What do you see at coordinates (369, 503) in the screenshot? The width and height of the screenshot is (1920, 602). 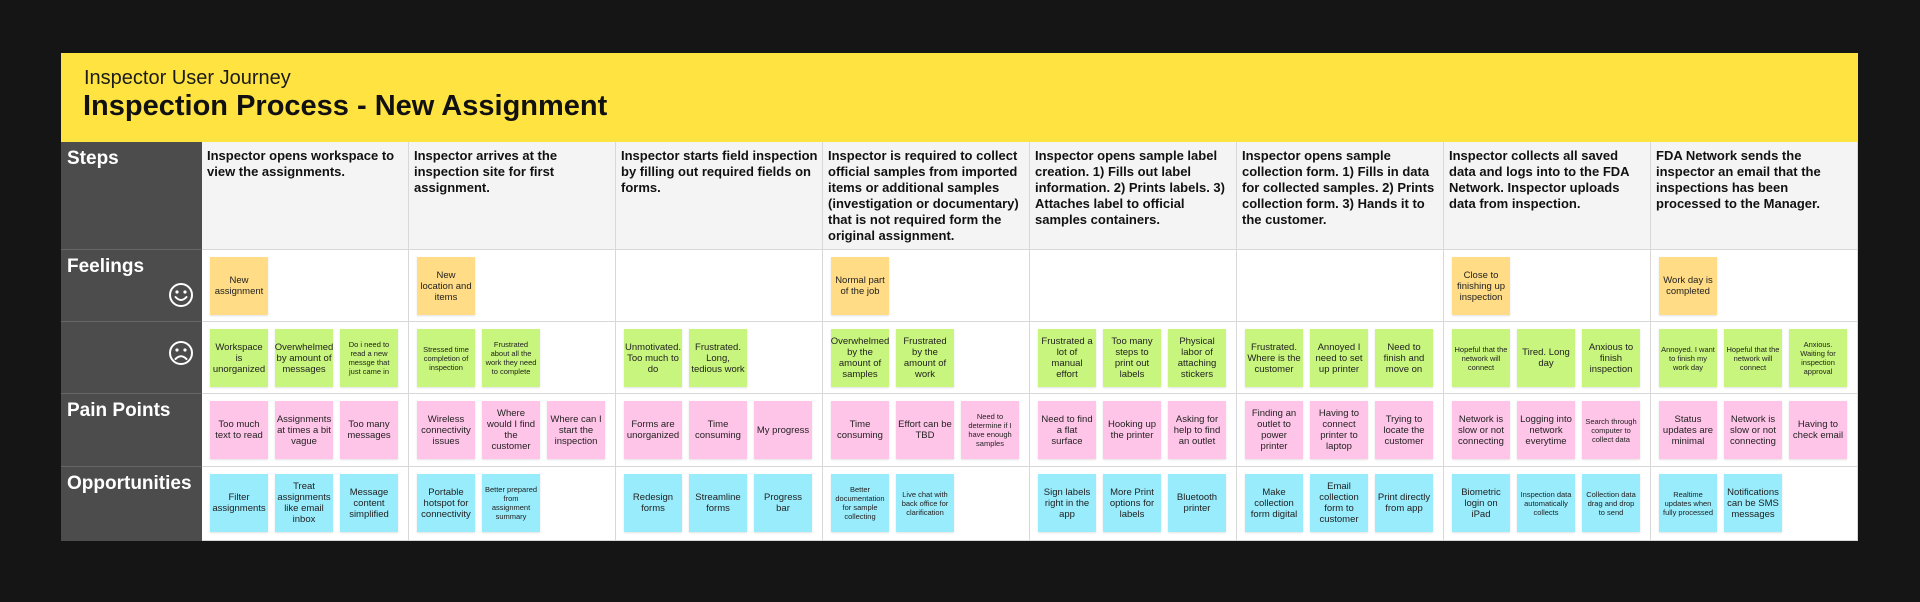 I see `opportunity-note: Message content simplified` at bounding box center [369, 503].